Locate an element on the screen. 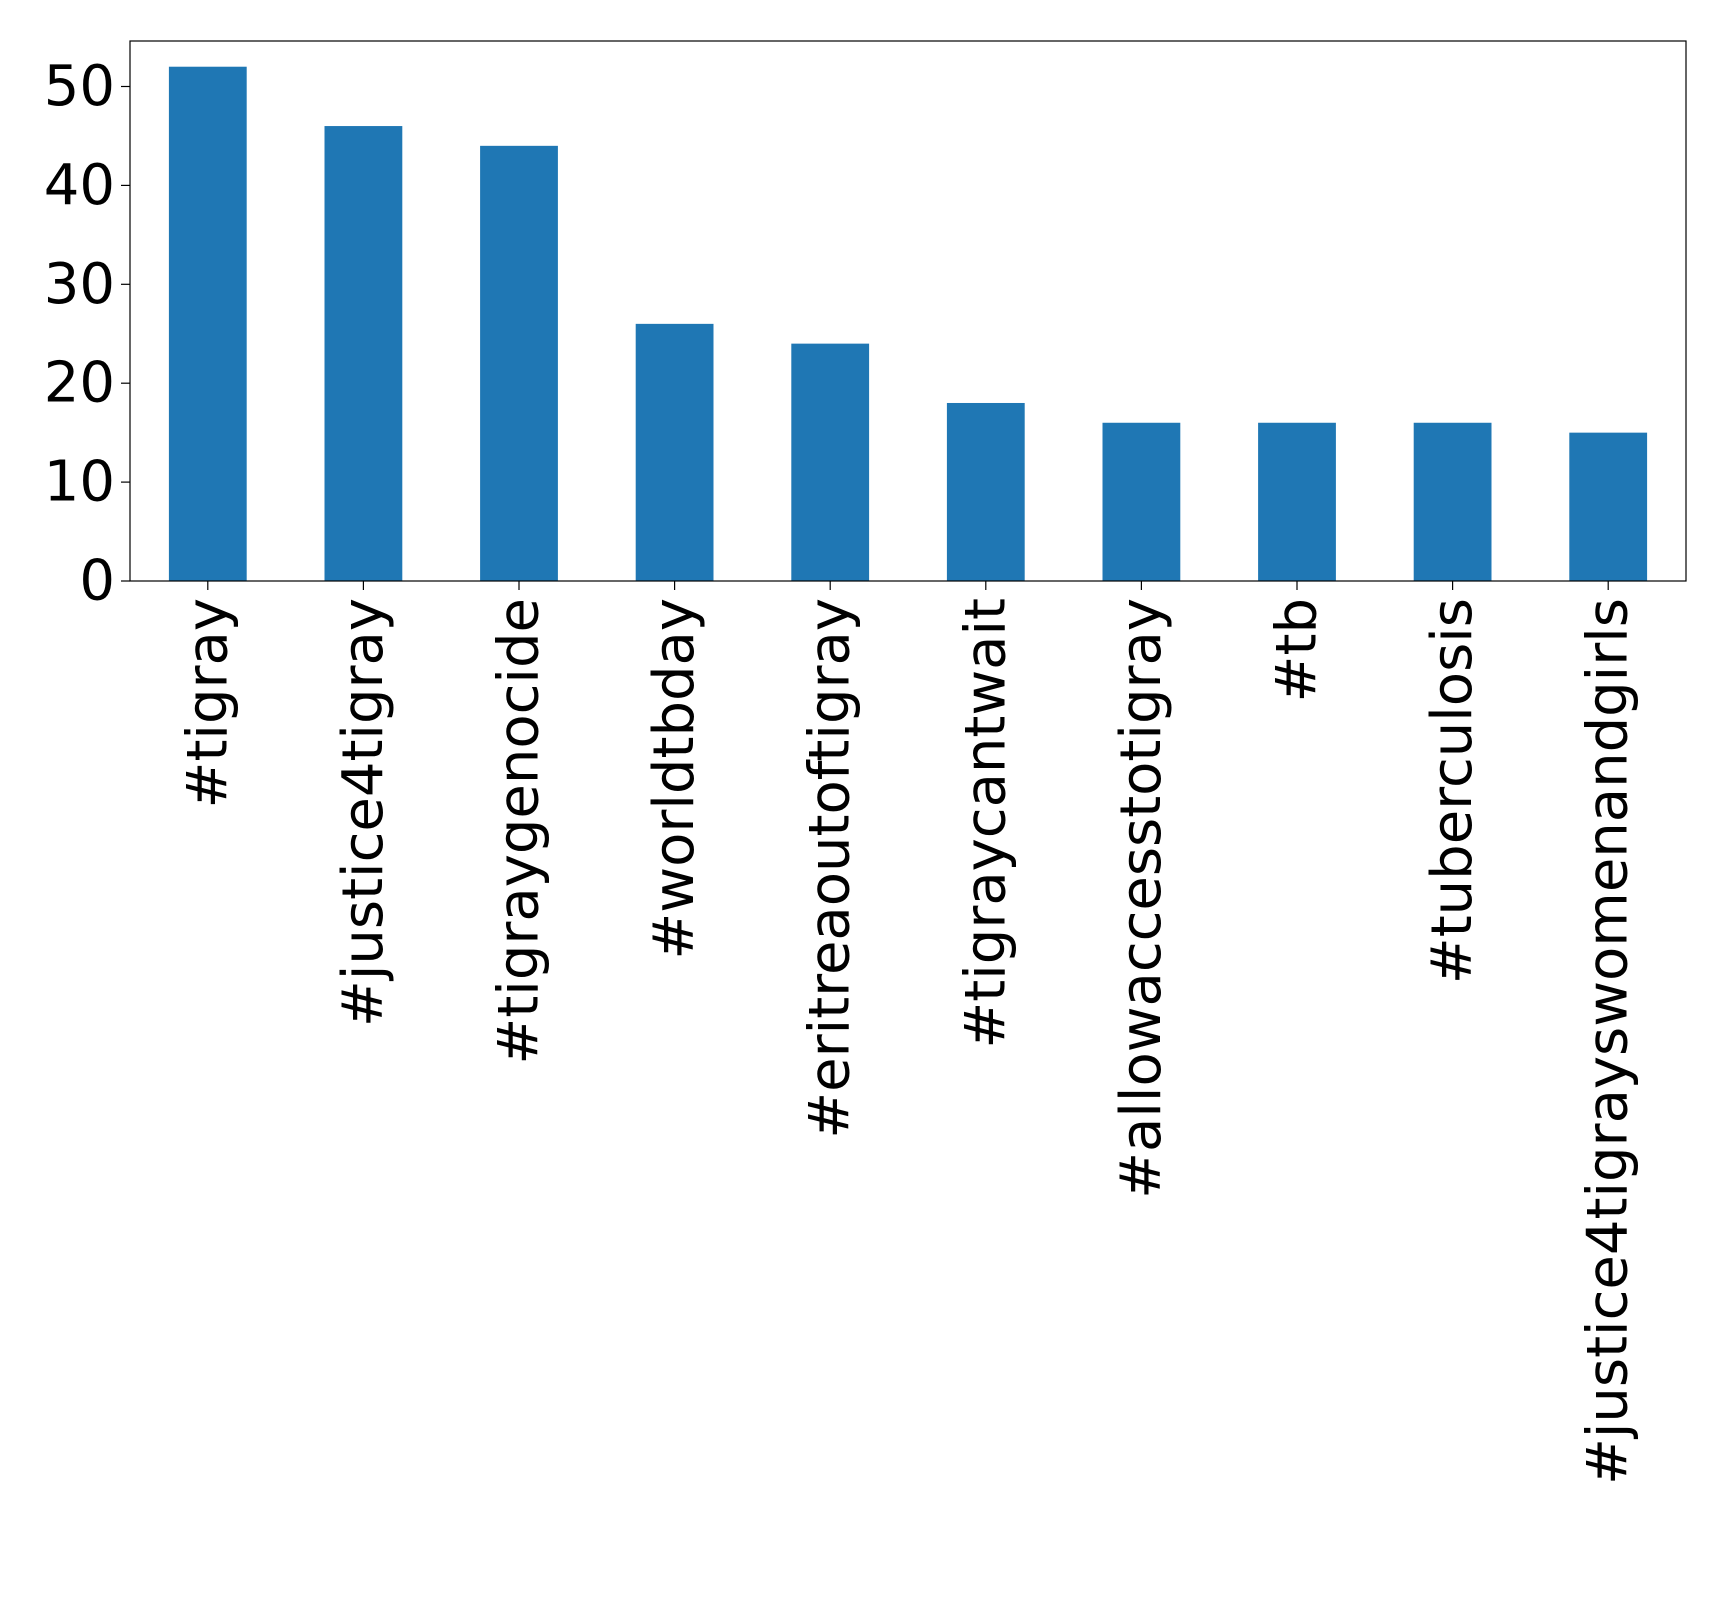 This screenshot has height=1618, width=1719. y-tick-label: 20 is located at coordinates (79, 383).